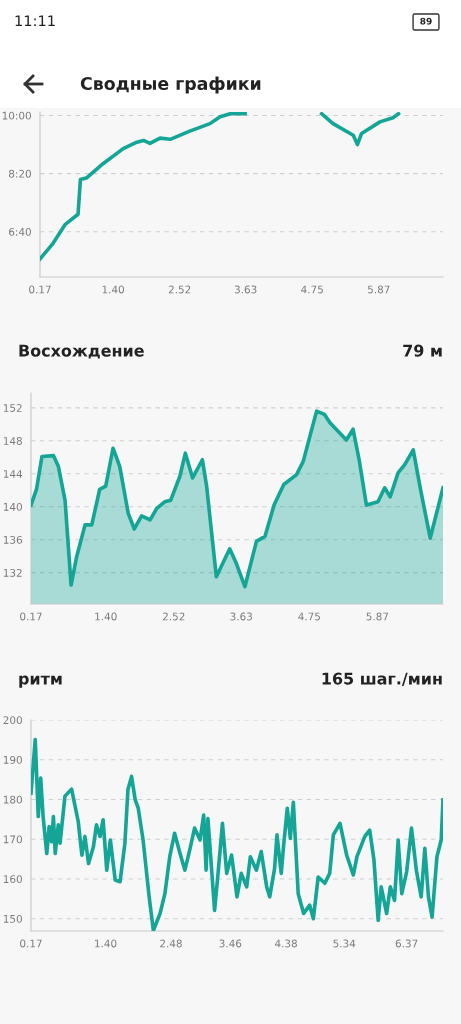 Image resolution: width=461 pixels, height=1024 pixels. Describe the element at coordinates (12, 720) in the screenshot. I see `y-tick-label: 200` at that location.